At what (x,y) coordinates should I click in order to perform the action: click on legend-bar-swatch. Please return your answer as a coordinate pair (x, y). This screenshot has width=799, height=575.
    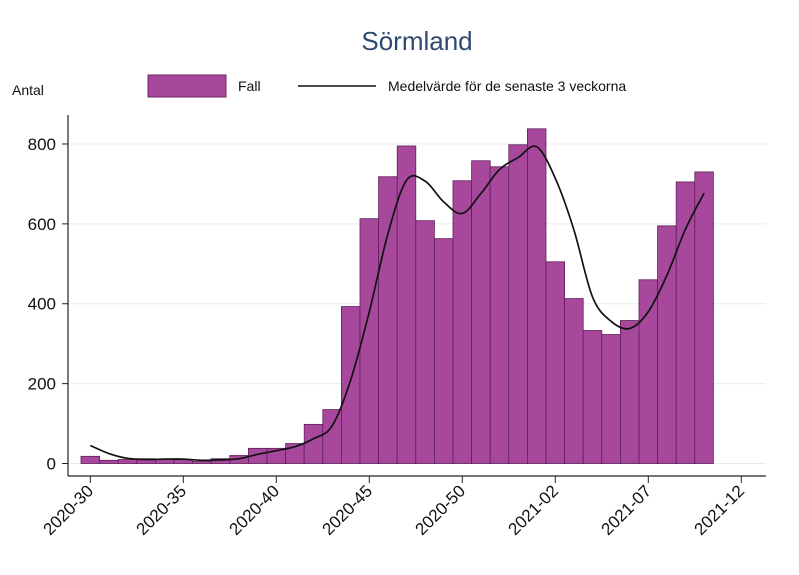
    Looking at the image, I should click on (187, 86).